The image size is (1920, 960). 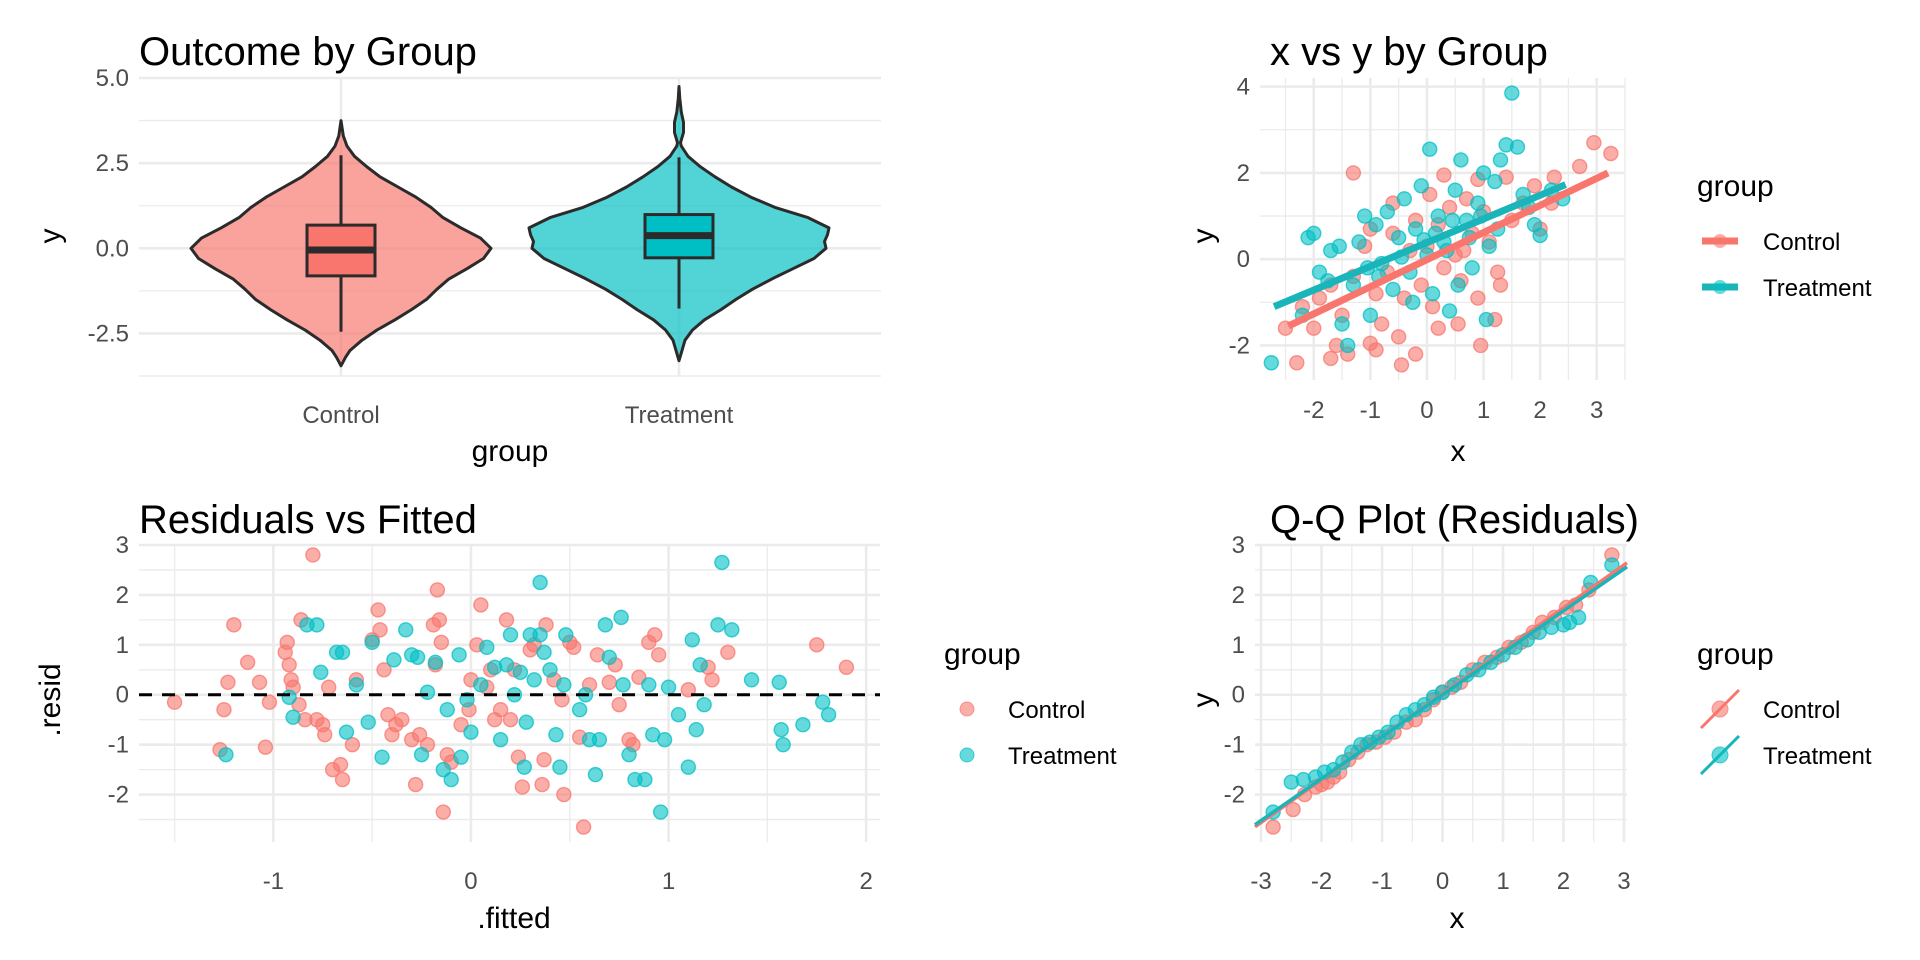 I want to click on marks-scatter, so click(x=1441, y=229).